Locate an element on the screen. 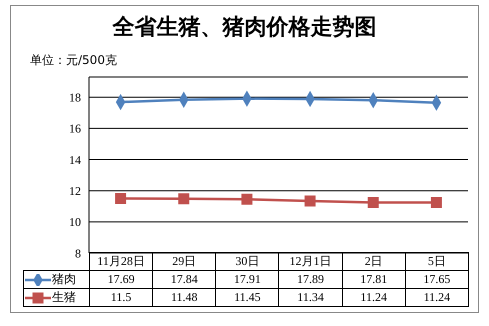  y-tick-label: 18 is located at coordinates (75, 97).